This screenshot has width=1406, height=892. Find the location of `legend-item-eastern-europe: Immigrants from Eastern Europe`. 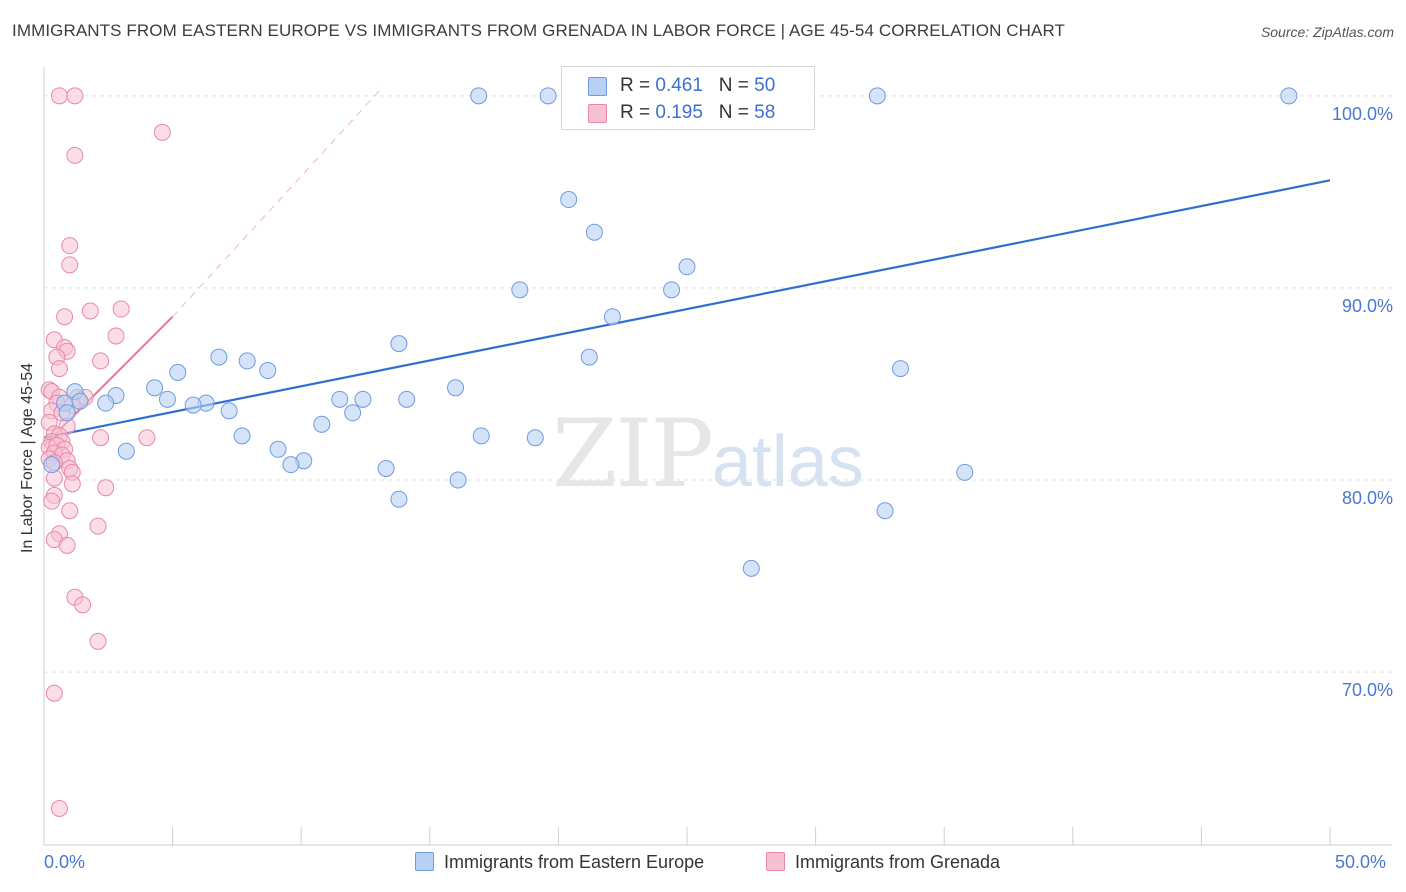

legend-item-eastern-europe: Immigrants from Eastern Europe is located at coordinates (559, 862).